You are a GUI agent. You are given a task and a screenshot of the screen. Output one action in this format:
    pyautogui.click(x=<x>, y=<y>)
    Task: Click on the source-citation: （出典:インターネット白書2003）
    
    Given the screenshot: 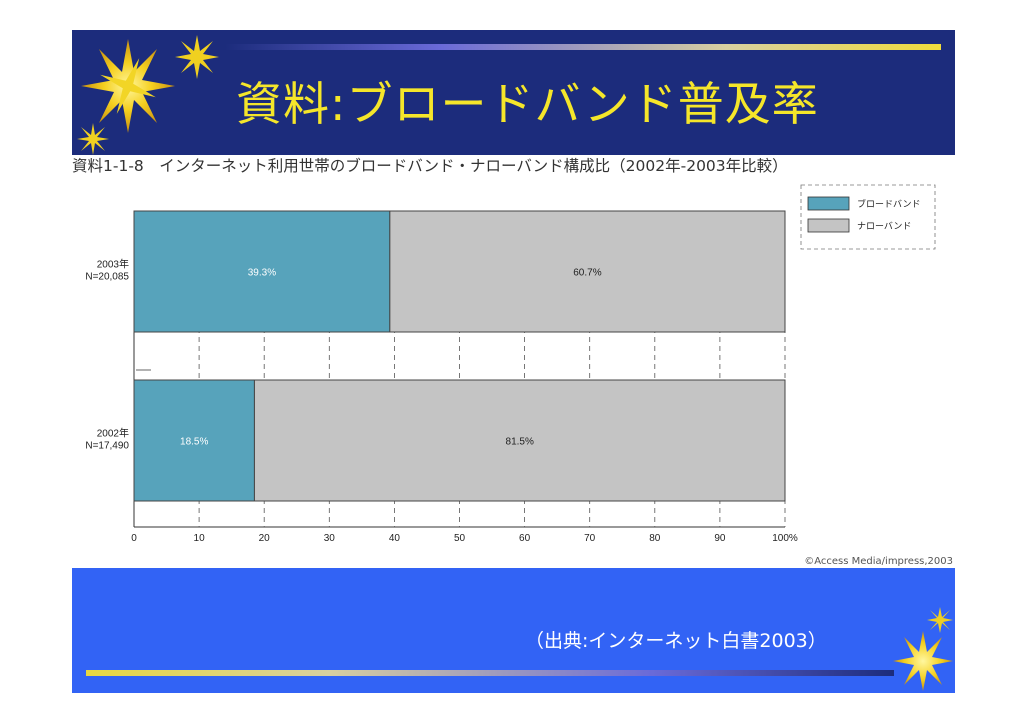 What is the action you would take?
    pyautogui.click(x=676, y=641)
    